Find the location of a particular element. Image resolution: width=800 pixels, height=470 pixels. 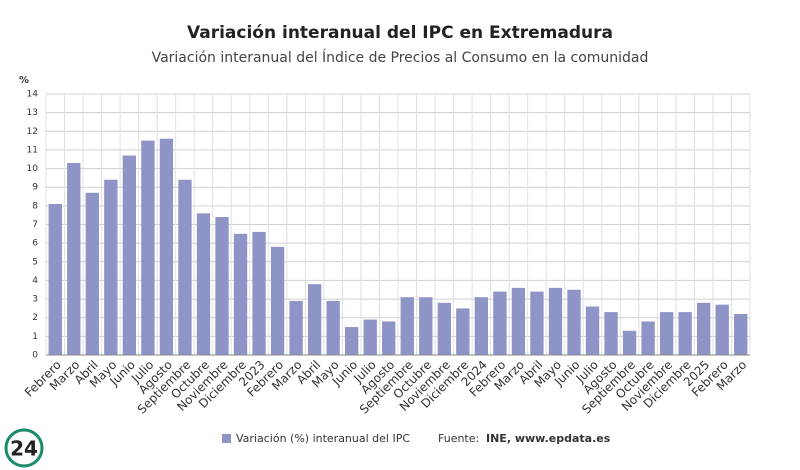

y-tick-label: 7 is located at coordinates (35, 225).